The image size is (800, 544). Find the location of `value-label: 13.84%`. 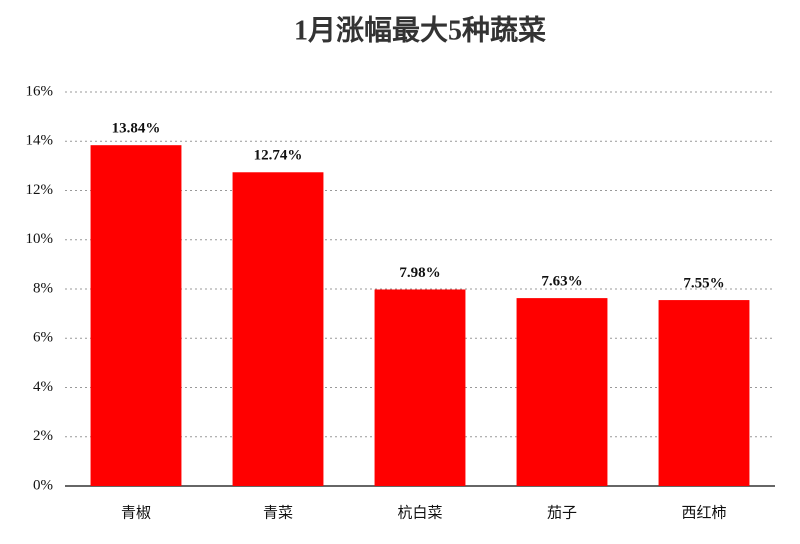

value-label: 13.84% is located at coordinates (136, 129).